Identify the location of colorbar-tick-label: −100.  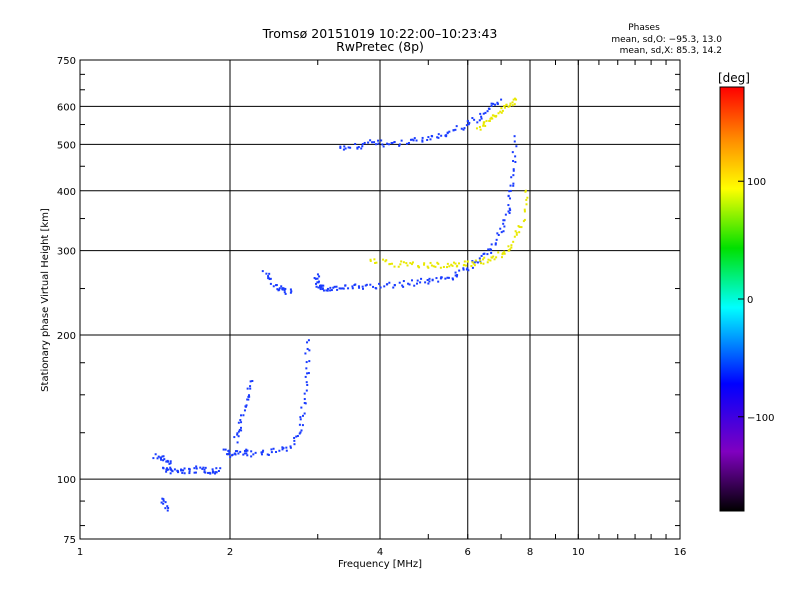
(760, 418).